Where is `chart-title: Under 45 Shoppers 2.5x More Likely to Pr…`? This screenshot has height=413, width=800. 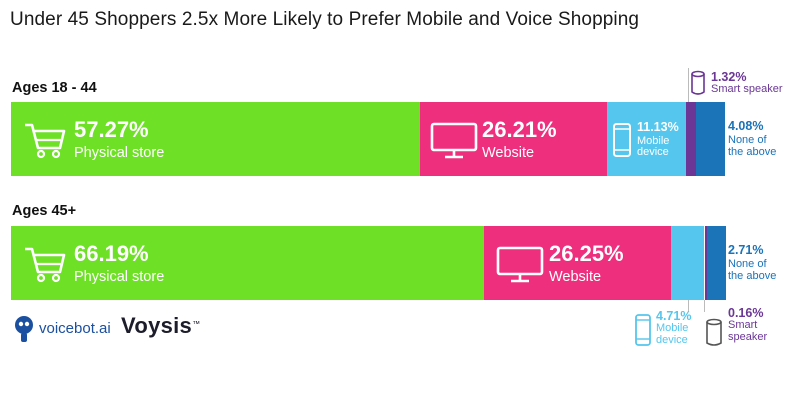
chart-title: Under 45 Shoppers 2.5x More Likely to Pr… is located at coordinates (325, 19).